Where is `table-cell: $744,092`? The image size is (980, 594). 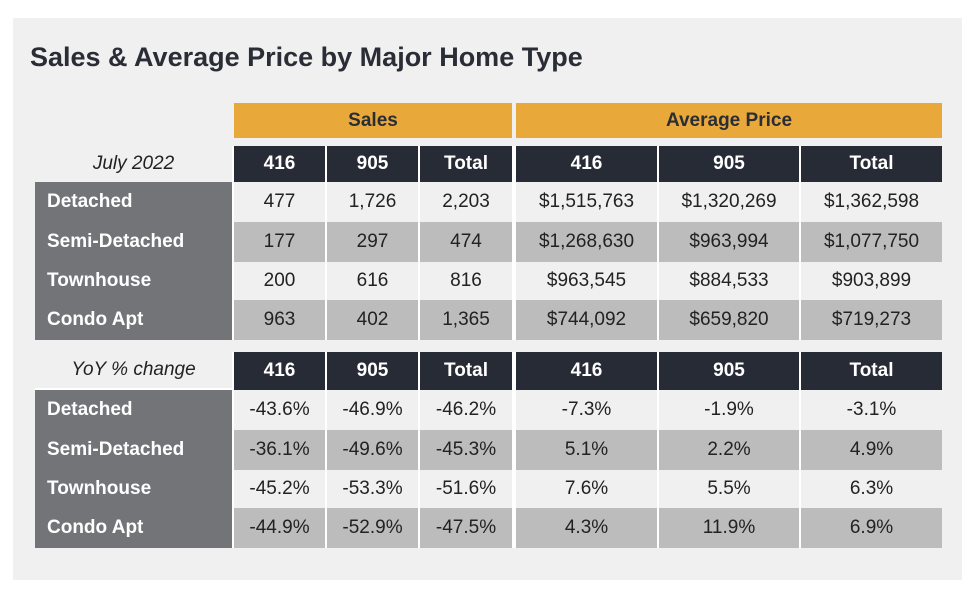 table-cell: $744,092 is located at coordinates (586, 320).